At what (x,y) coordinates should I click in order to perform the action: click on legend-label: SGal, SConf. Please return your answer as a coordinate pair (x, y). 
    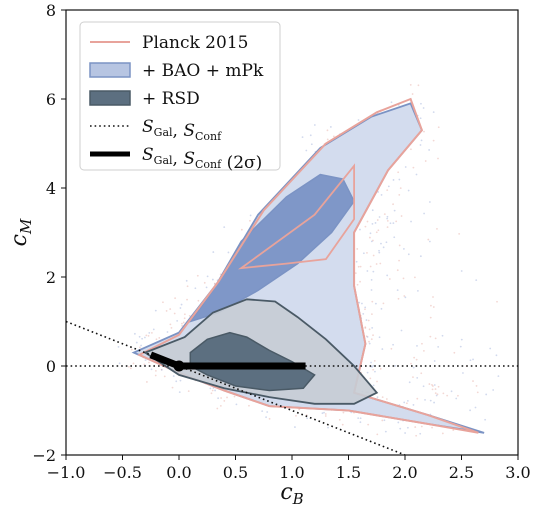
    Looking at the image, I should click on (182, 130).